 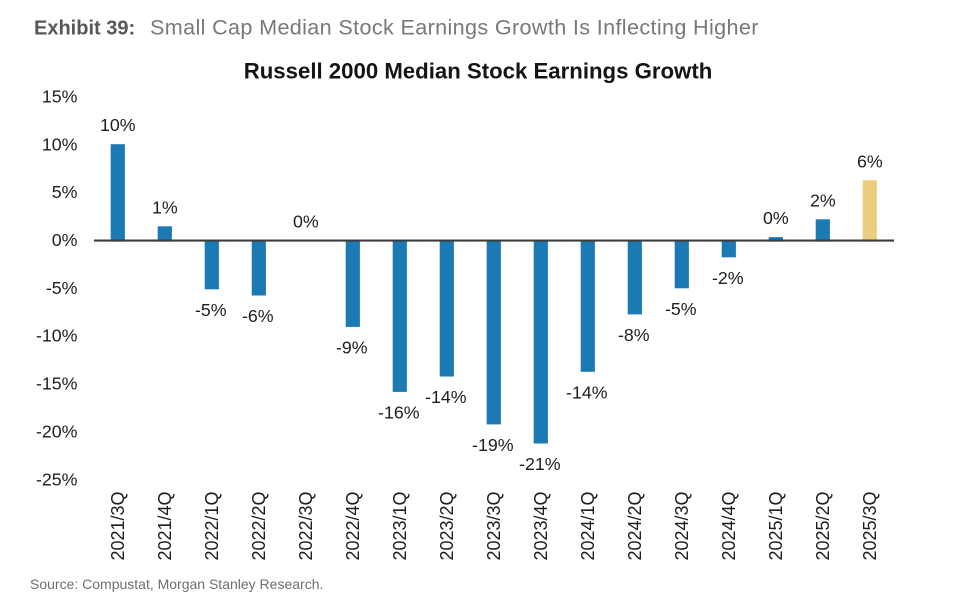 What do you see at coordinates (635, 525) in the screenshot?
I see `svg-text: 2024/2Q` at bounding box center [635, 525].